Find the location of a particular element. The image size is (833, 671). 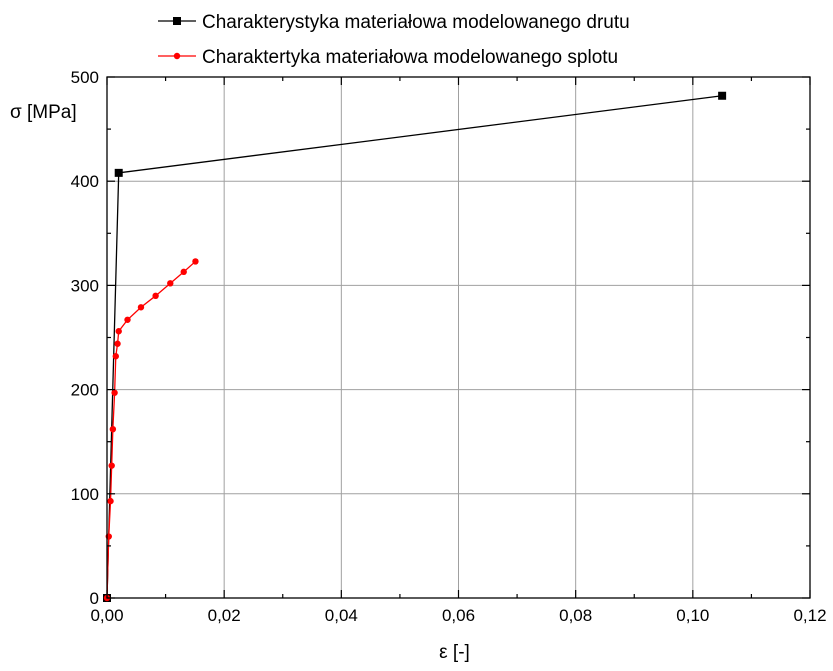

legend-swatch-square-marker is located at coordinates (177, 21).